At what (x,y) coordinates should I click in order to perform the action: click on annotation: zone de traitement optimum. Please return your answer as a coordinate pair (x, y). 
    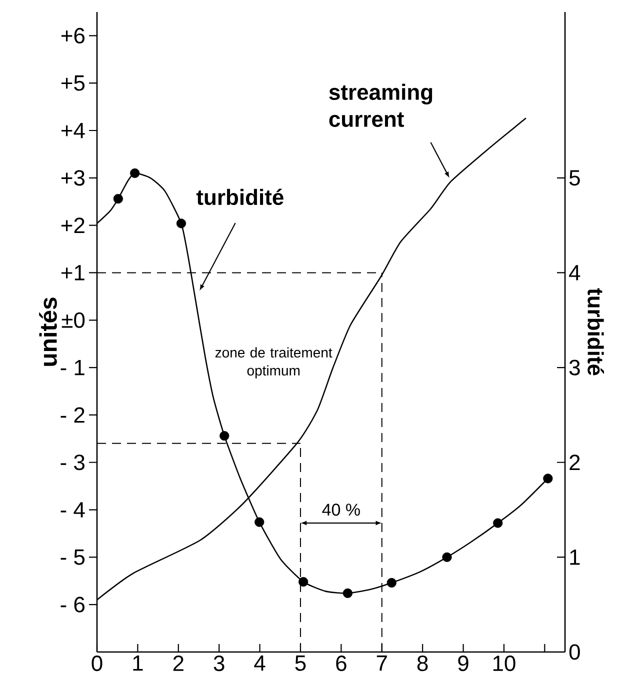
    Looking at the image, I should click on (273, 362).